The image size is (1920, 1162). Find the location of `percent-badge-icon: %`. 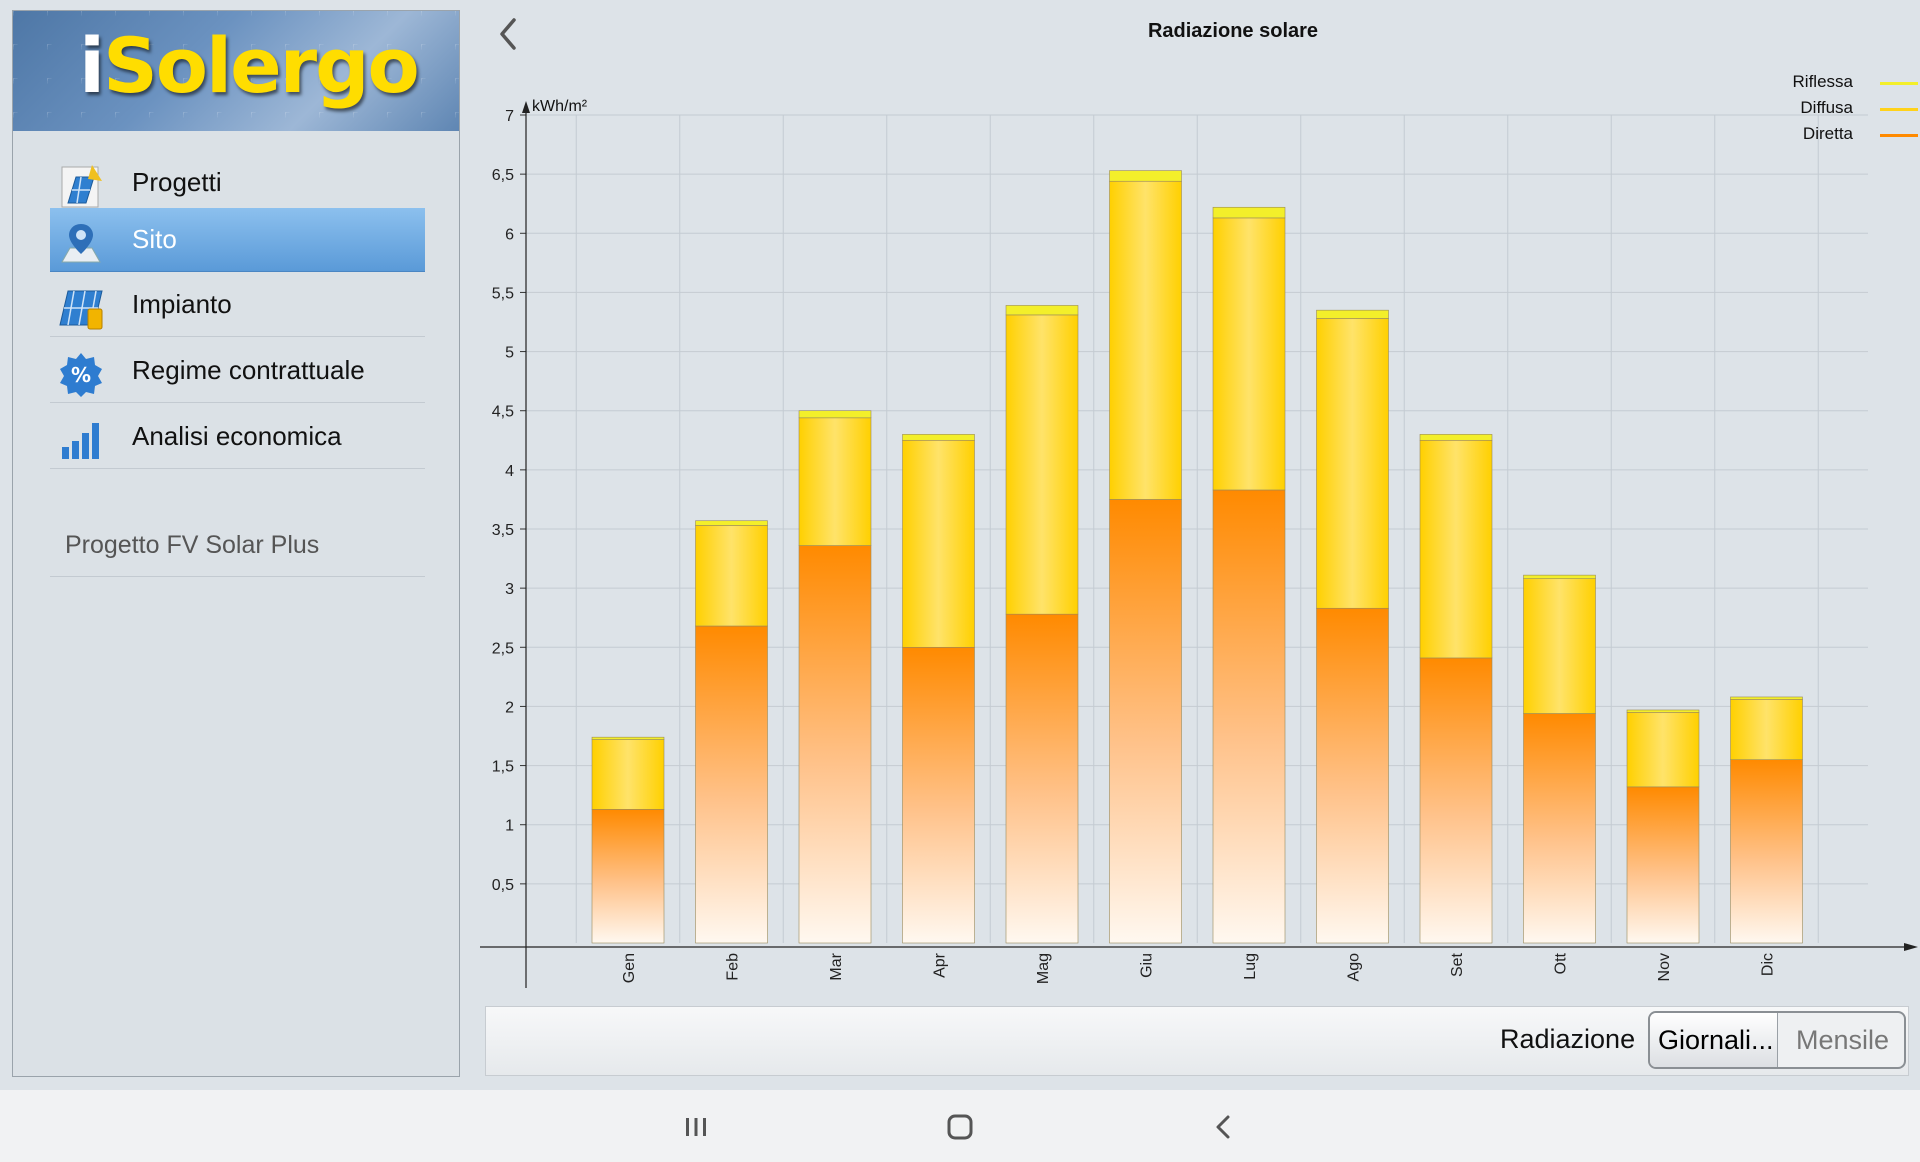

percent-badge-icon: % is located at coordinates (80, 374).